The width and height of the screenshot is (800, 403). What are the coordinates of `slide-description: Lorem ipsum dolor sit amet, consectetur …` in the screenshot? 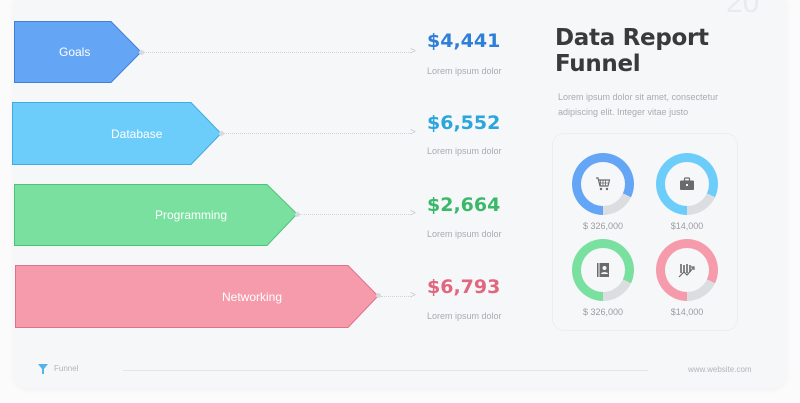 It's located at (638, 104).